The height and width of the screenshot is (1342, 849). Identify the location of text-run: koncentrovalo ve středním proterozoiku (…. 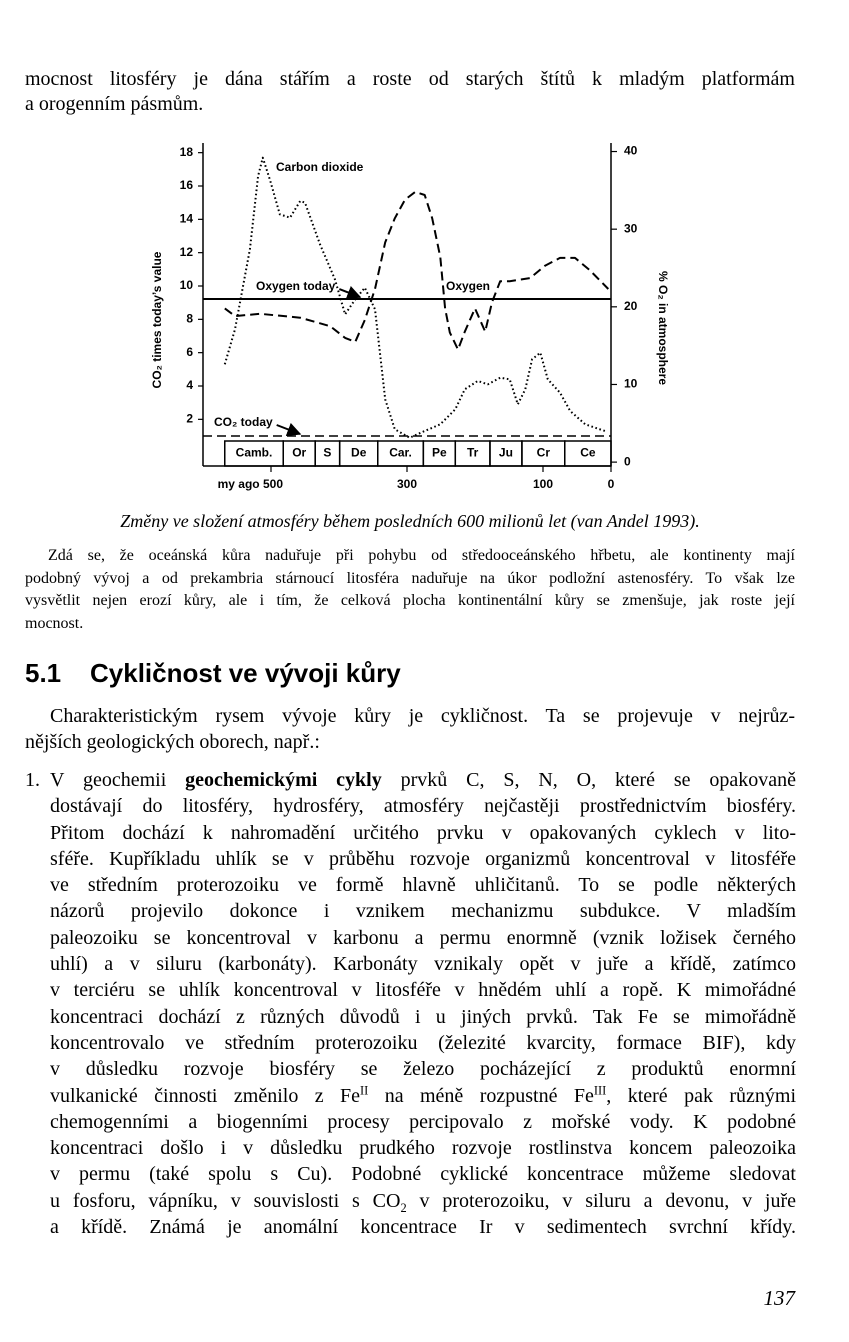
(423, 1042).